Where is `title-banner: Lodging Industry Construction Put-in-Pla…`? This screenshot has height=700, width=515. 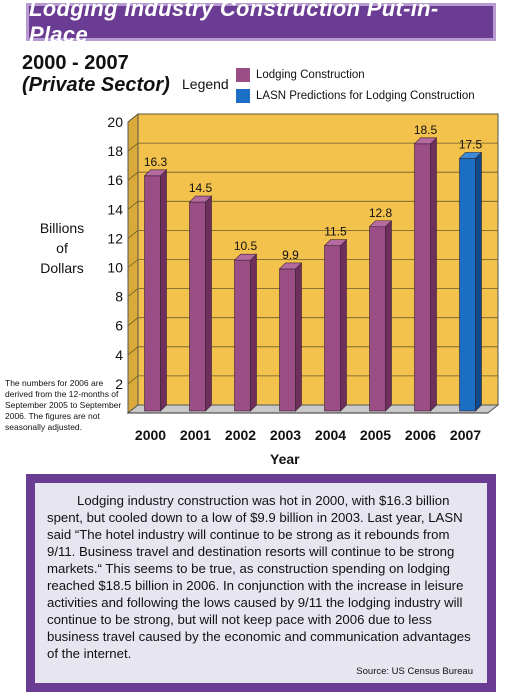
title-banner: Lodging Industry Construction Put-in-Pla… is located at coordinates (261, 23).